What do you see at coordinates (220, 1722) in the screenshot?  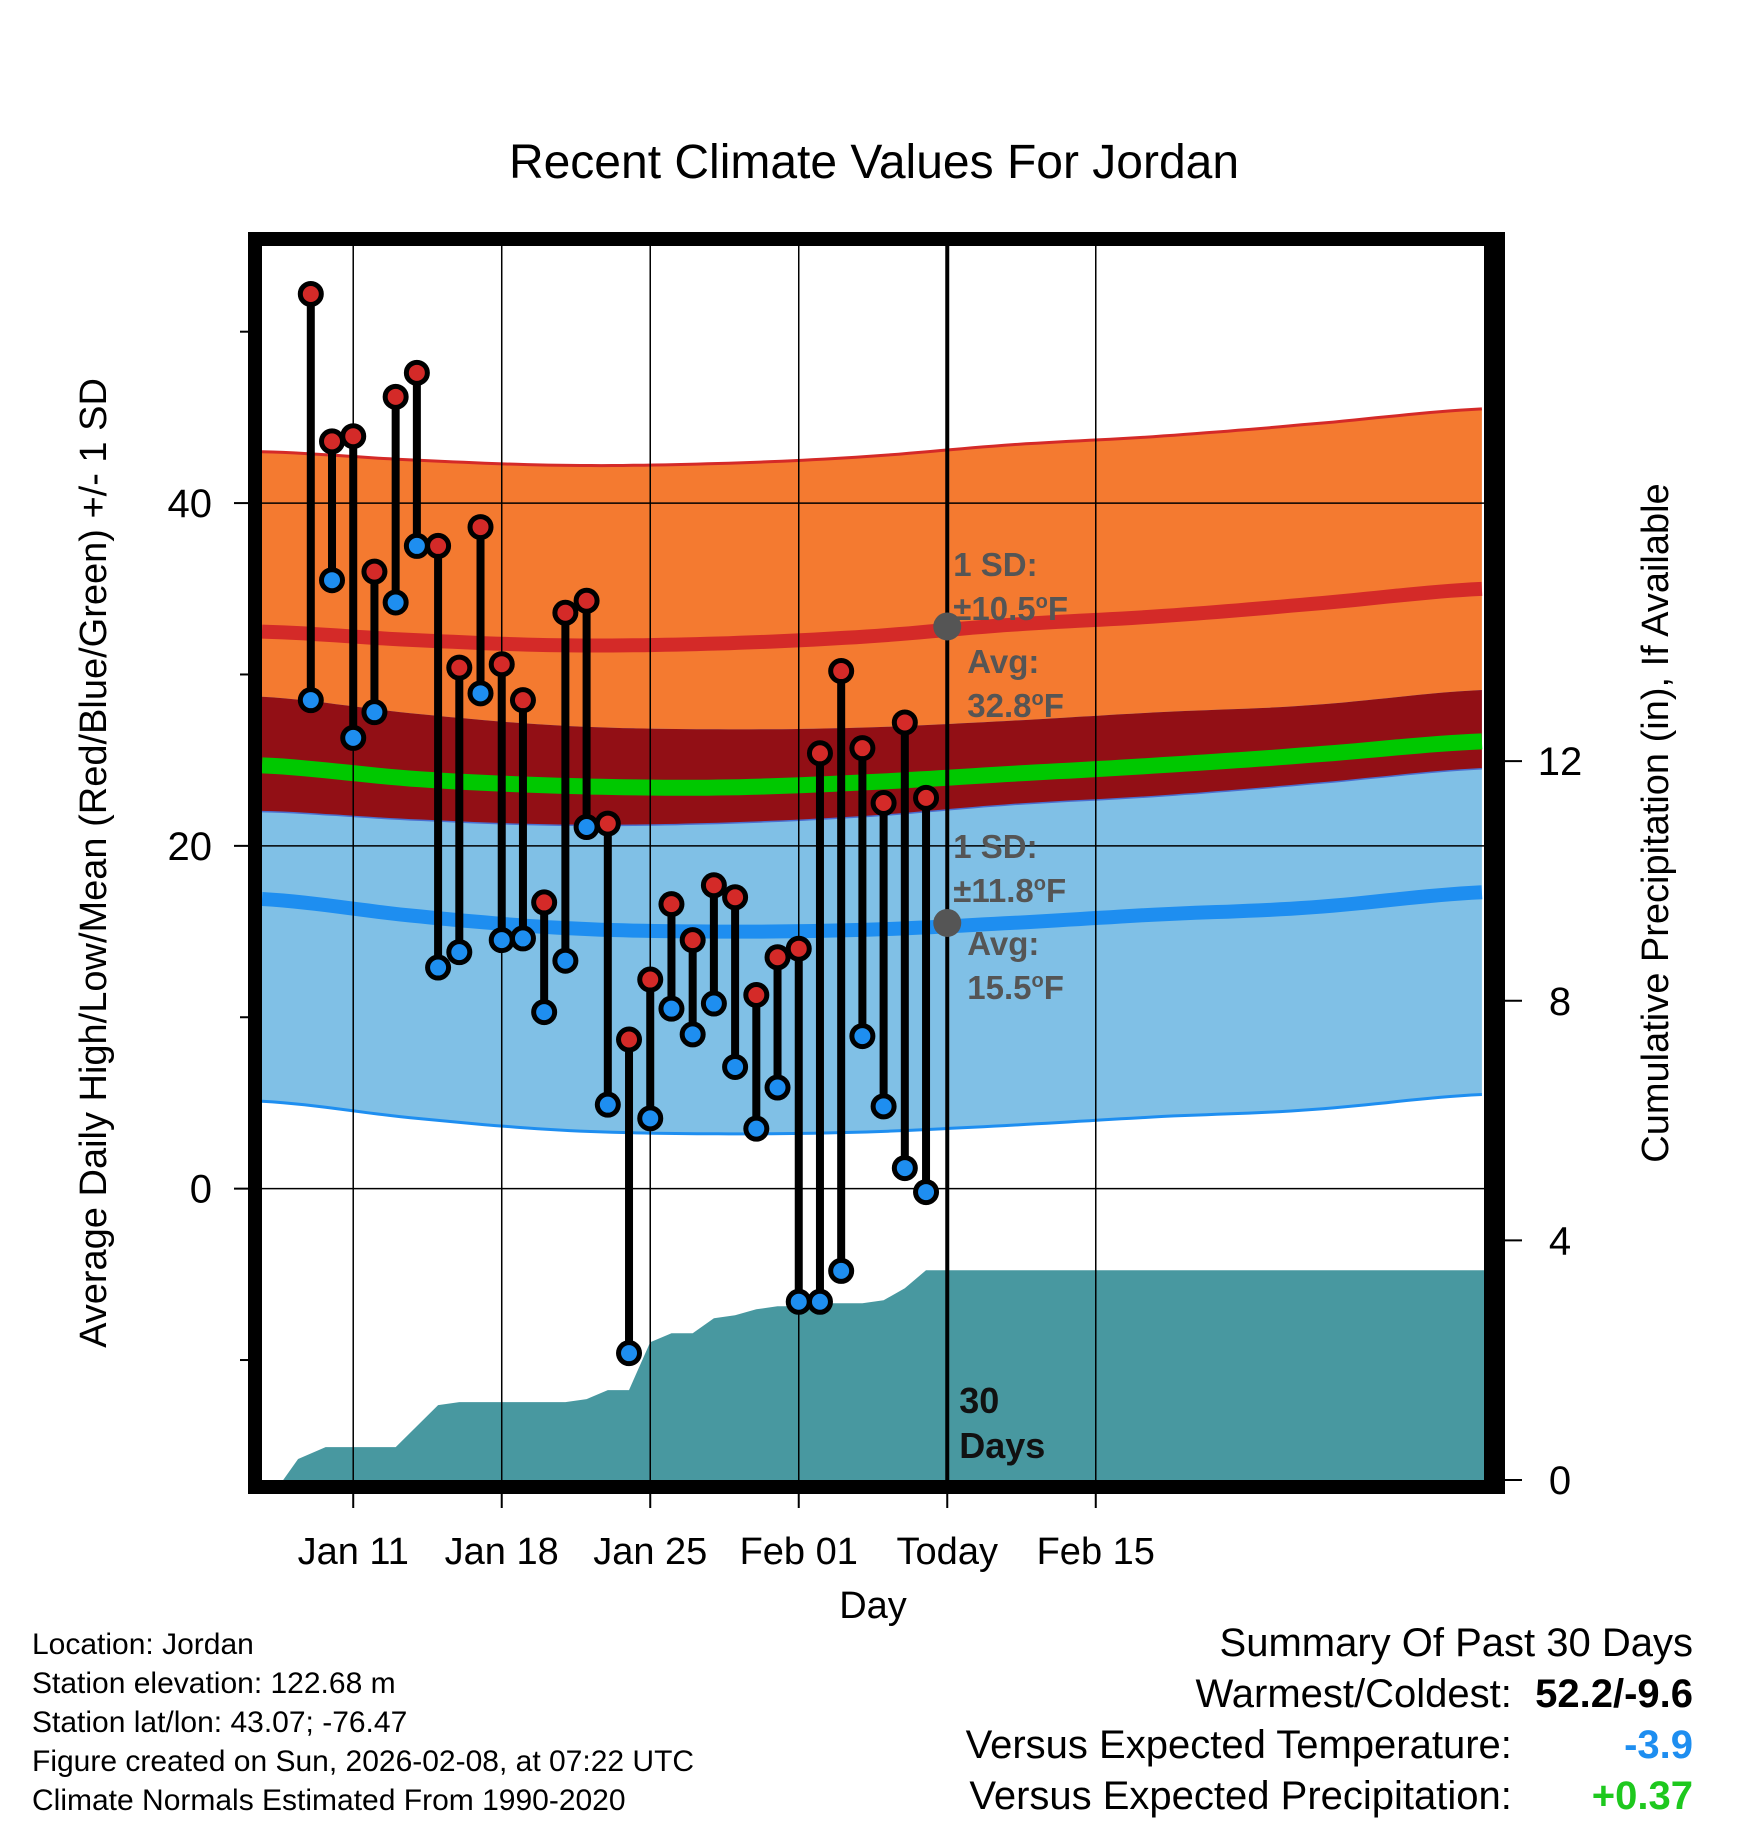 I see `latlon-text: Station lat/lon: 43.07; -76.47` at bounding box center [220, 1722].